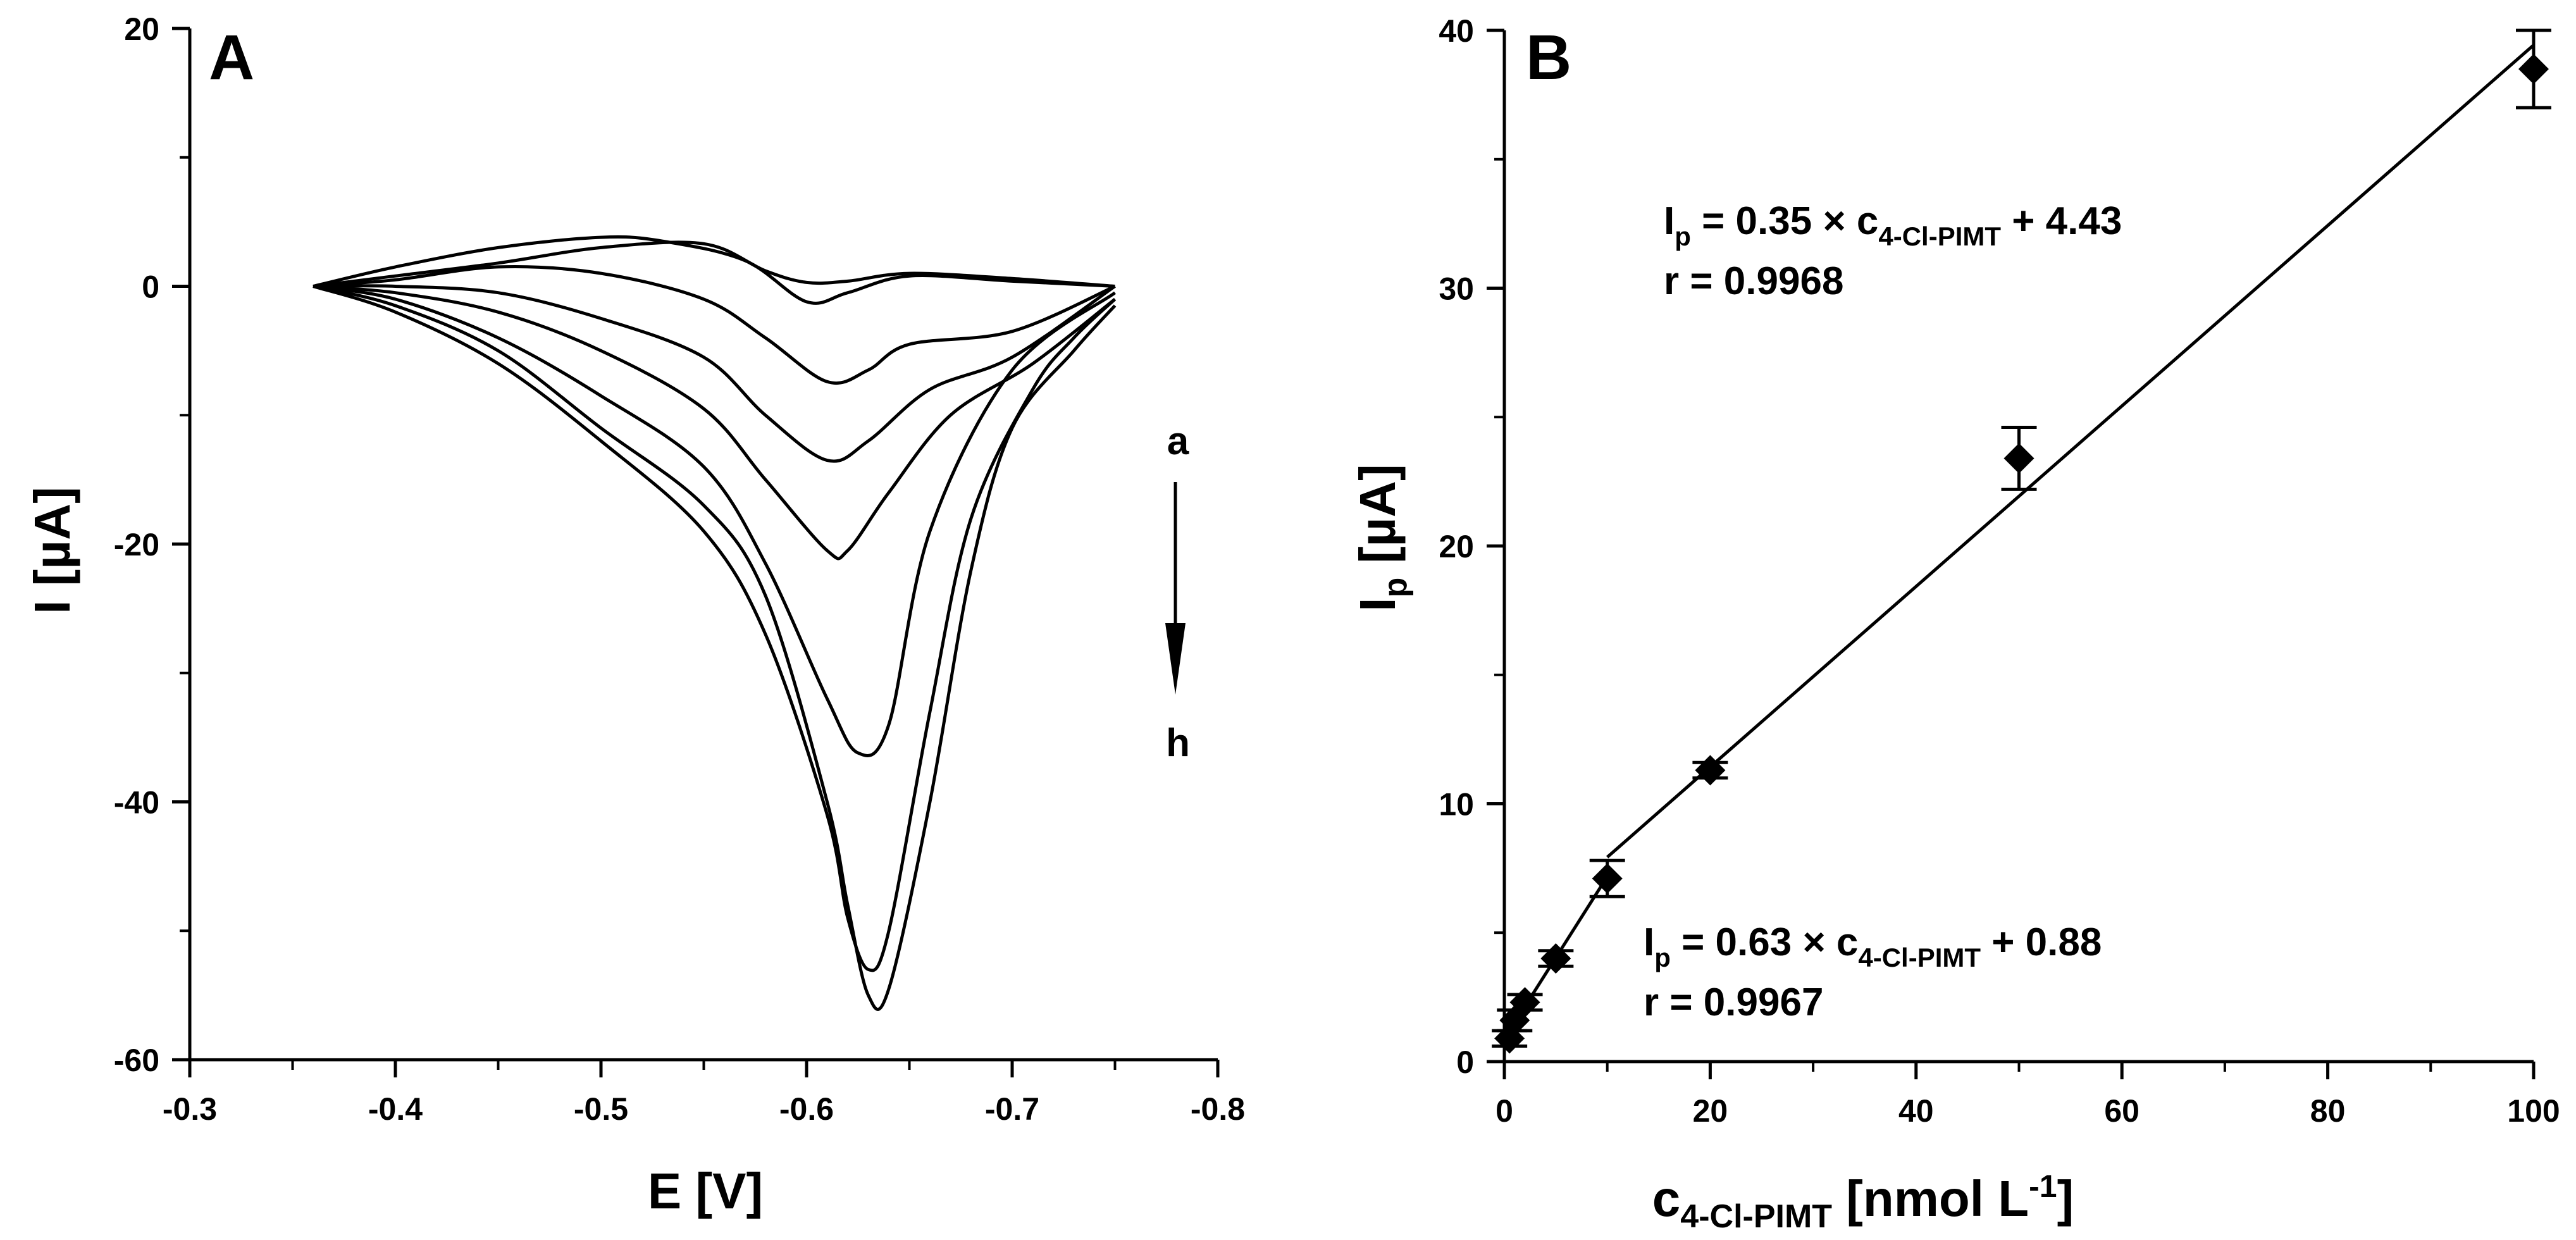  What do you see at coordinates (1456, 289) in the screenshot?
I see `panel-b-y-tick-label: 30` at bounding box center [1456, 289].